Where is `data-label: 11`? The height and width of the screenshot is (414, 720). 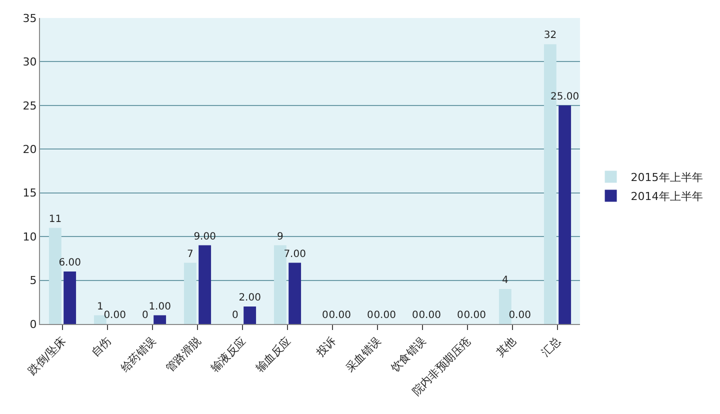
data-label: 11 is located at coordinates (55, 219).